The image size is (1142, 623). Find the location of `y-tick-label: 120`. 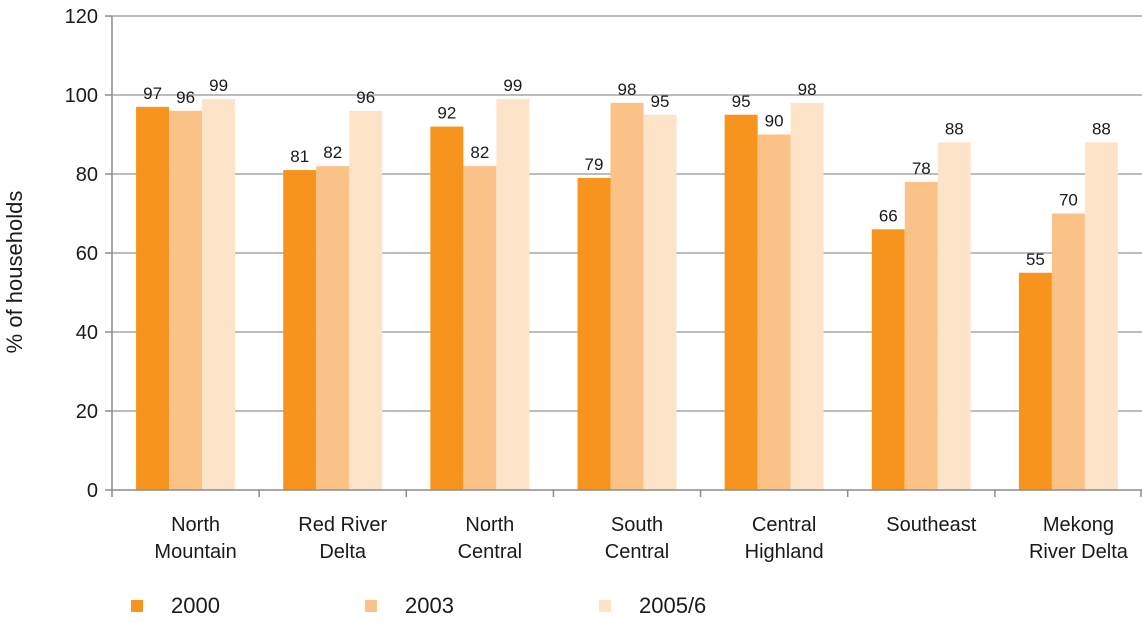

y-tick-label: 120 is located at coordinates (81, 17).